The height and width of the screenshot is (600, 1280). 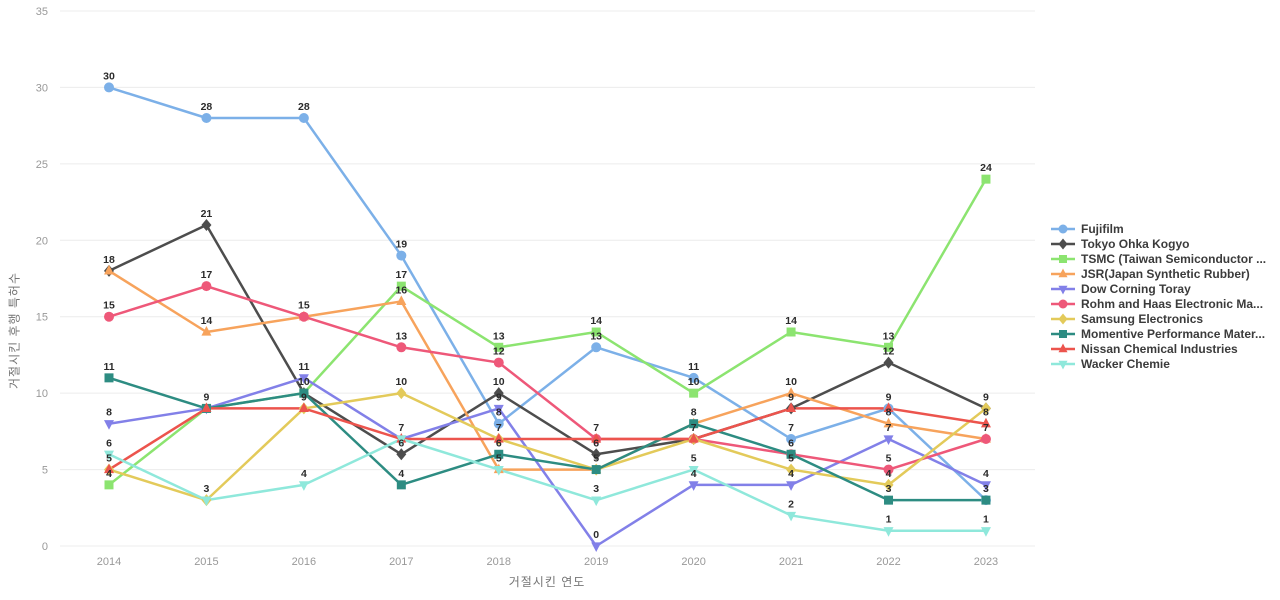 What do you see at coordinates (596, 562) in the screenshot?
I see `x-tick-label: 2019` at bounding box center [596, 562].